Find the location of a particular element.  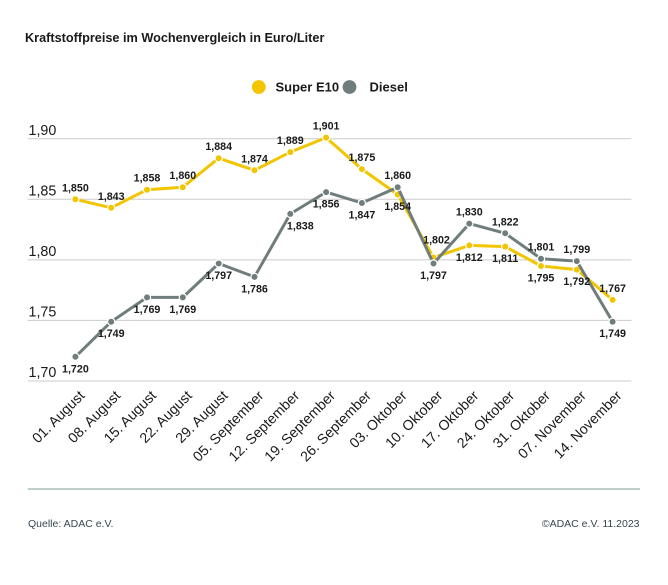

svg-text: 1,80 is located at coordinates (43, 252).